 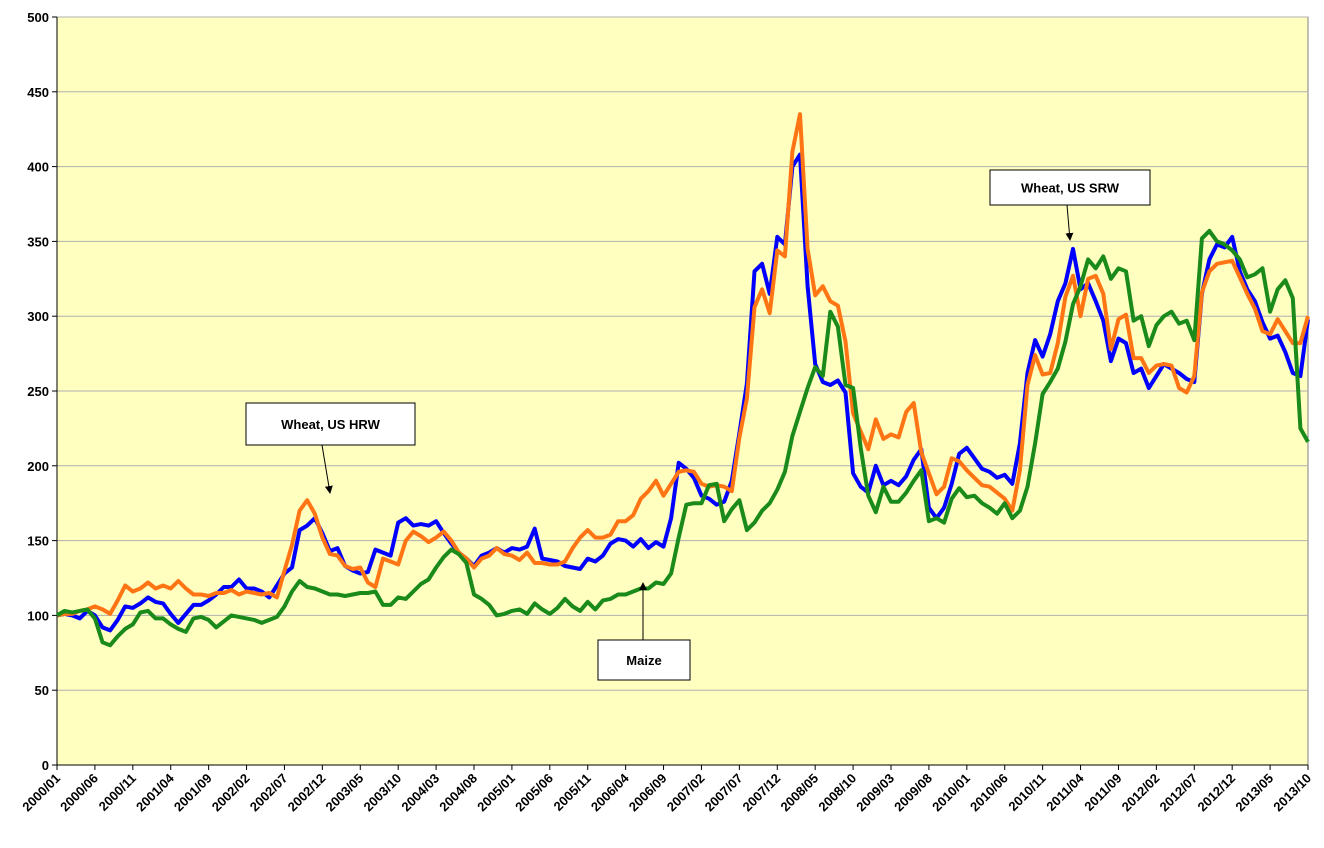 What do you see at coordinates (610, 792) in the screenshot?
I see `x-tick-label: 2006/04` at bounding box center [610, 792].